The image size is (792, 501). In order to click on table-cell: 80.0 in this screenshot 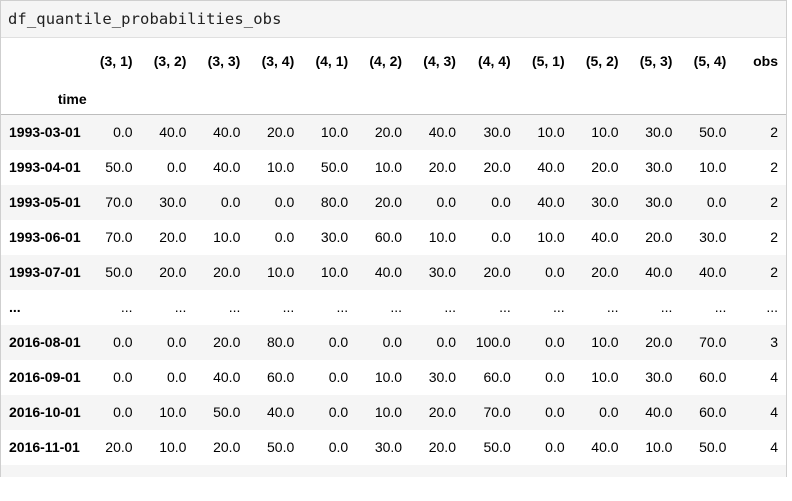, I will do `click(334, 202)`.